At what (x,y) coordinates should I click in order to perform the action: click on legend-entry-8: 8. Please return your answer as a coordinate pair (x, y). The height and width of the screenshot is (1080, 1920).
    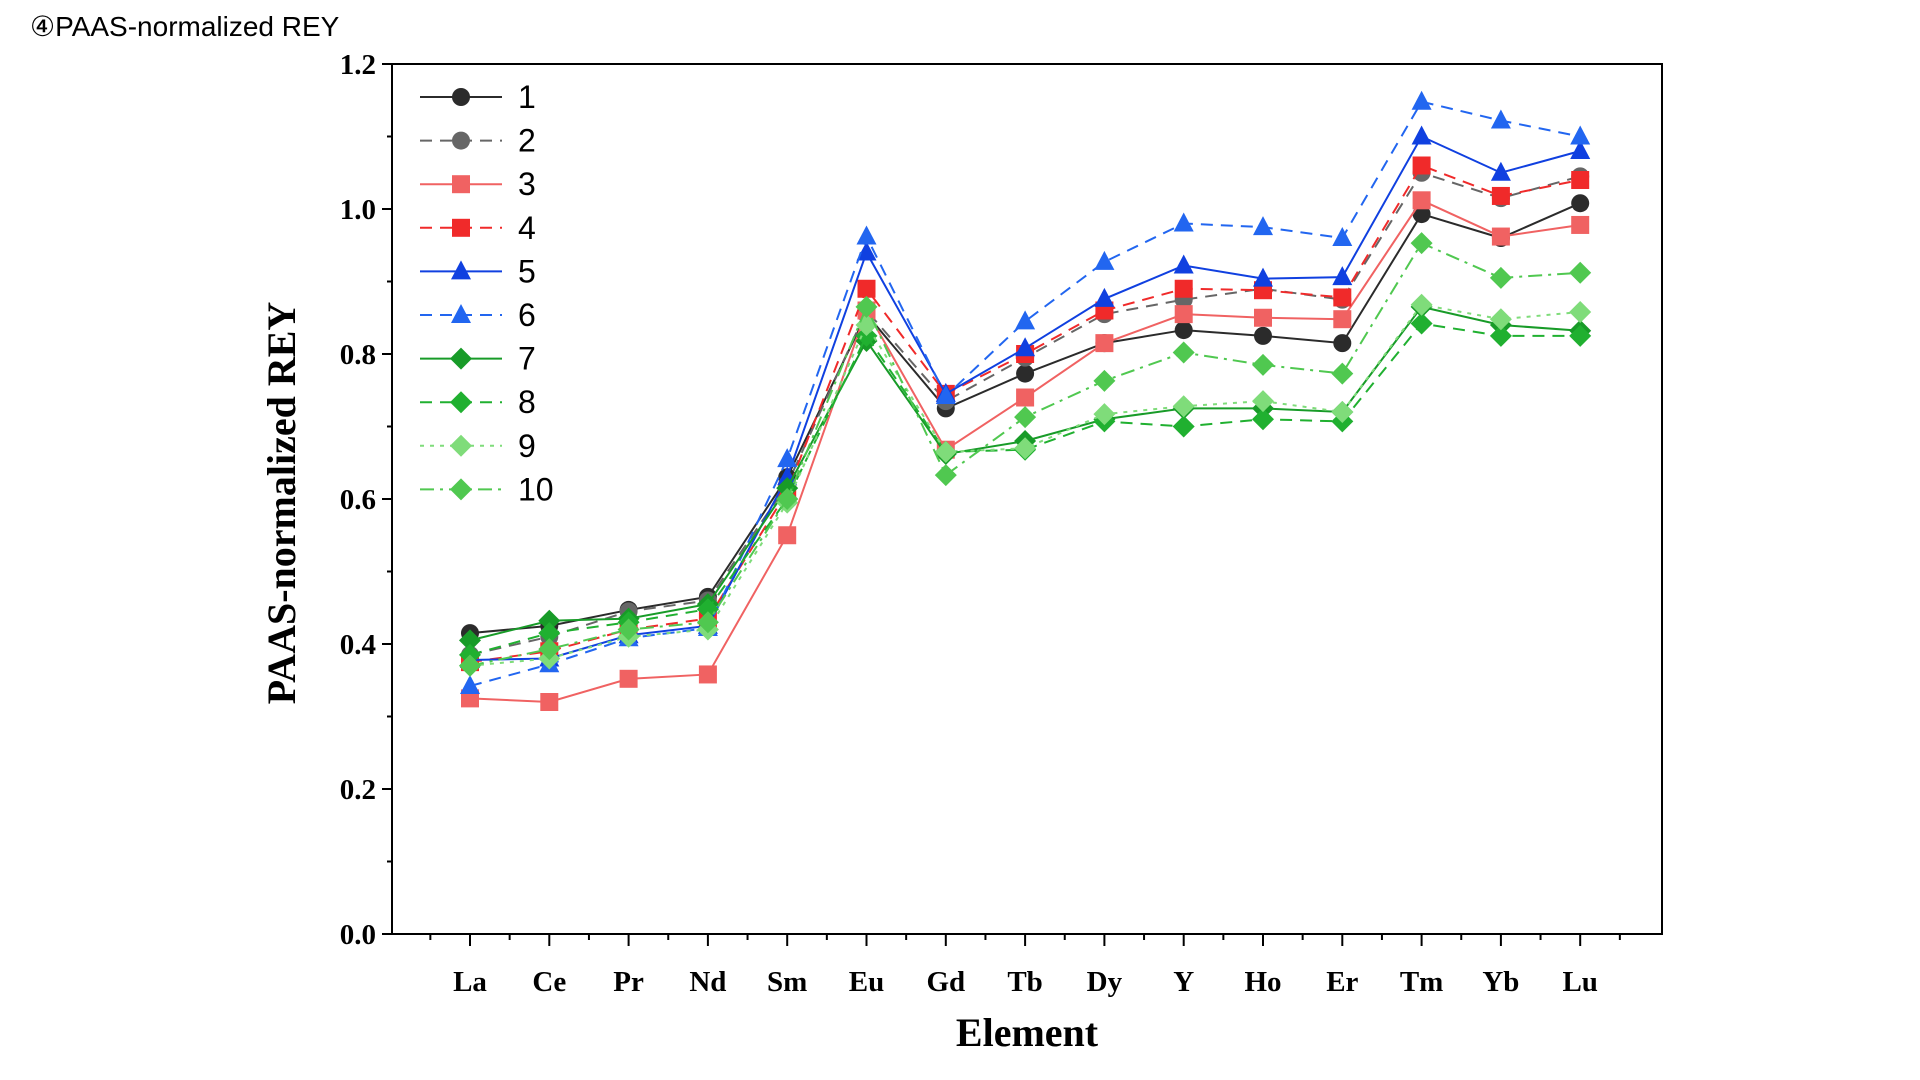
    Looking at the image, I should click on (478, 402).